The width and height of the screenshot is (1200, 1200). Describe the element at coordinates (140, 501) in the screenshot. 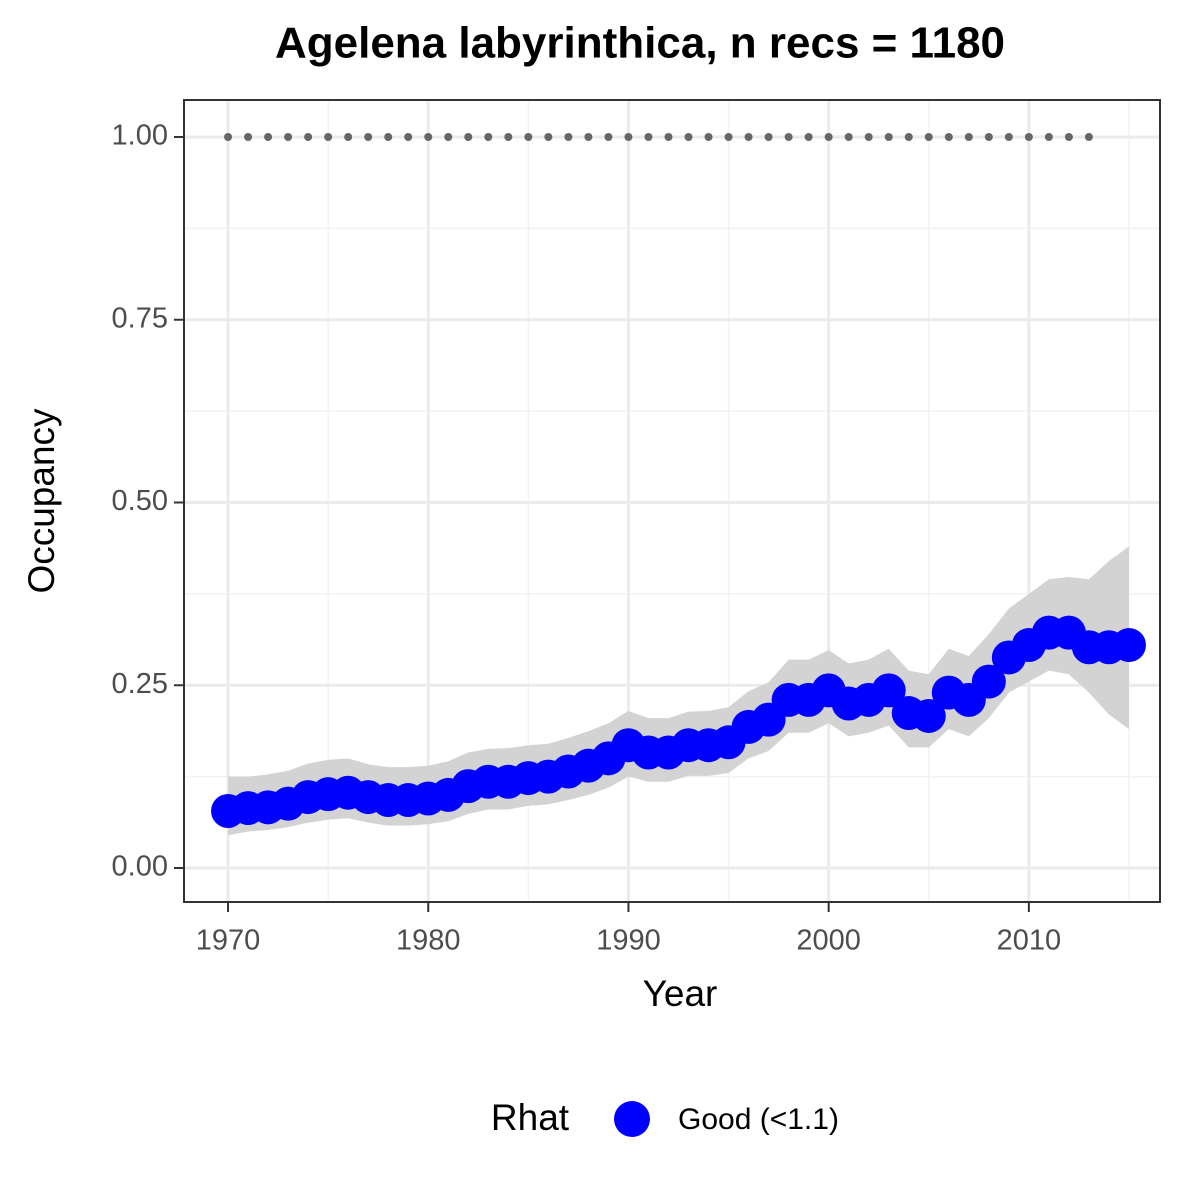

I see `y-tick-label: 0.50` at that location.